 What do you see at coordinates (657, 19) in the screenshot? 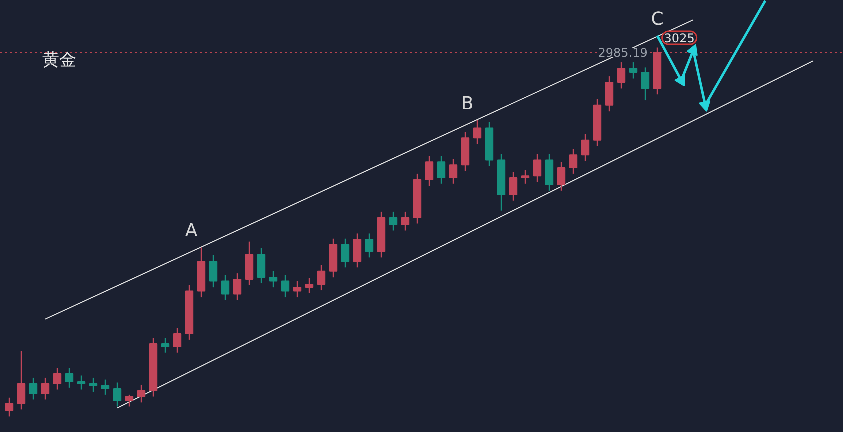
I see `annotation: C` at bounding box center [657, 19].